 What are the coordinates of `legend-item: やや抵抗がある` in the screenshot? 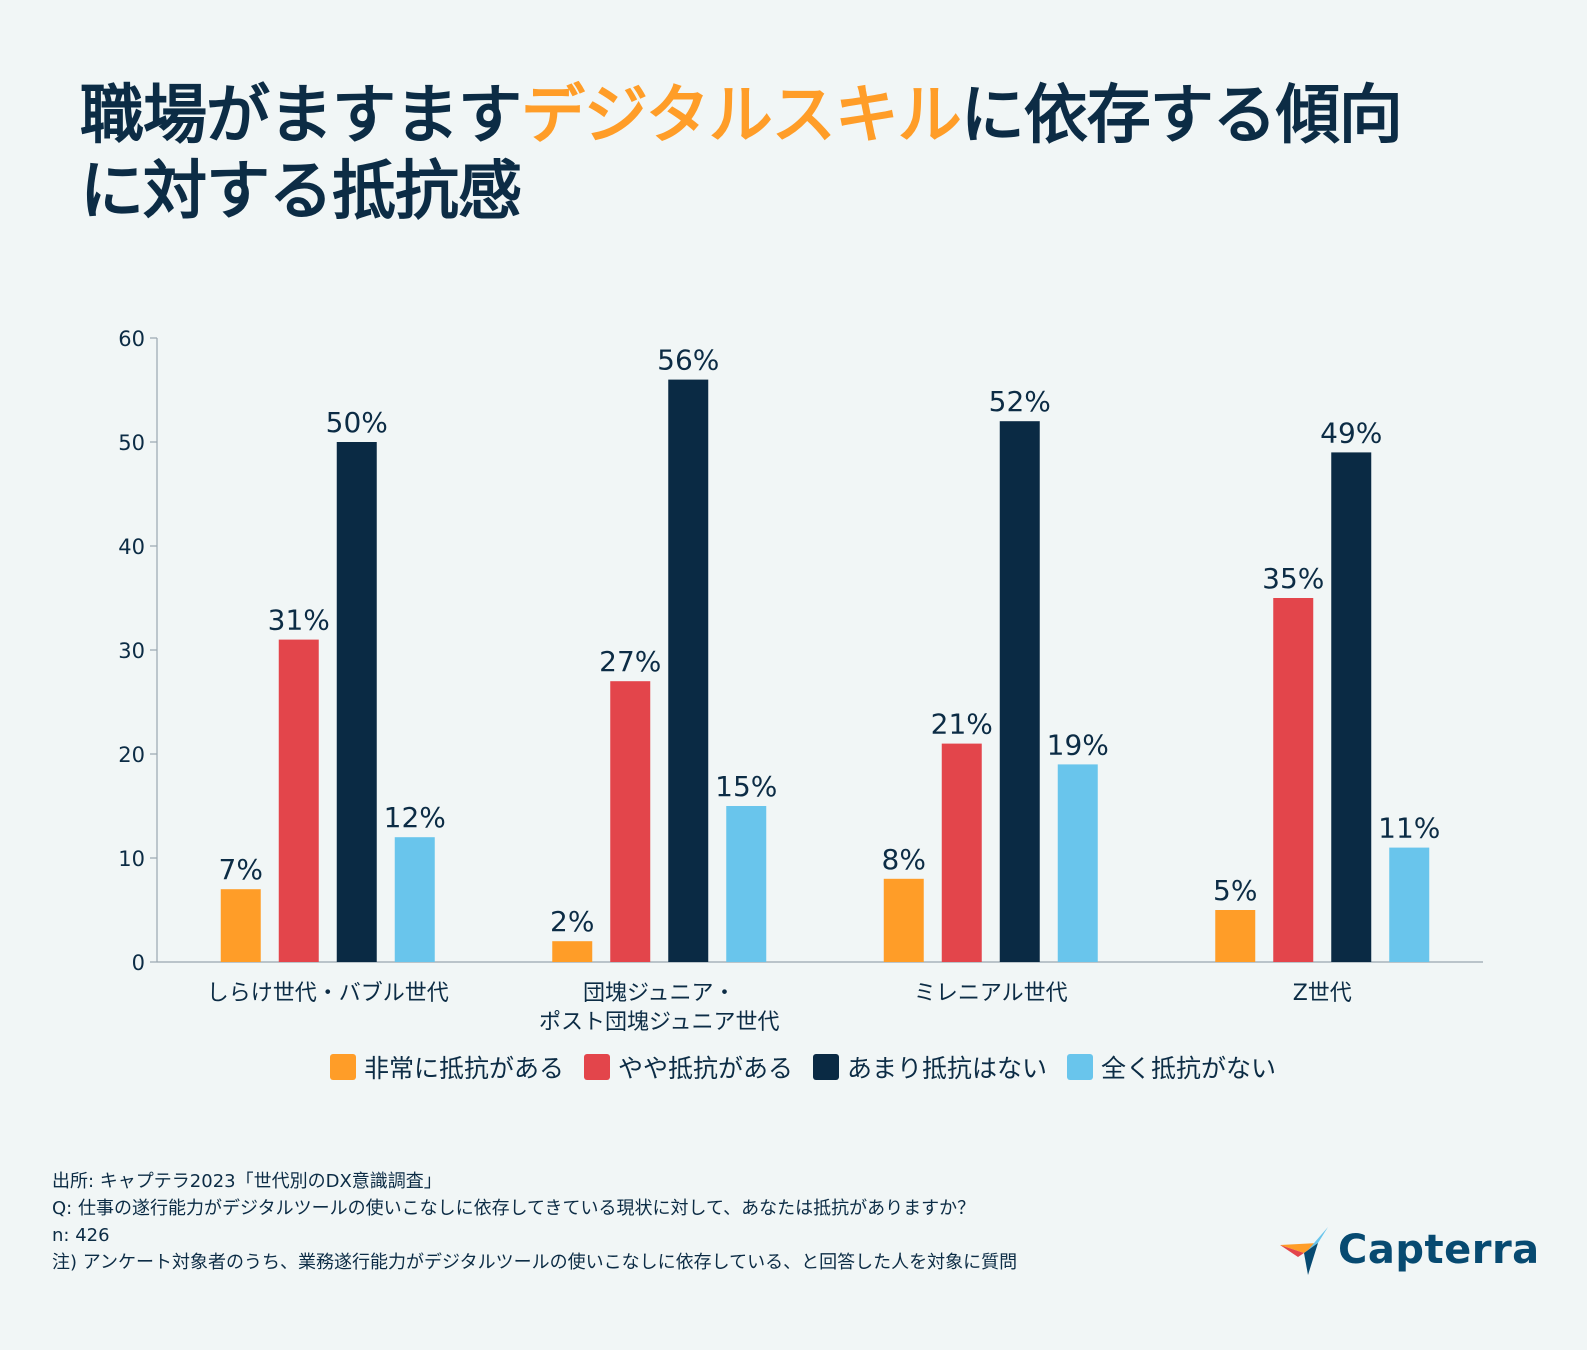 It's located at (688, 1067).